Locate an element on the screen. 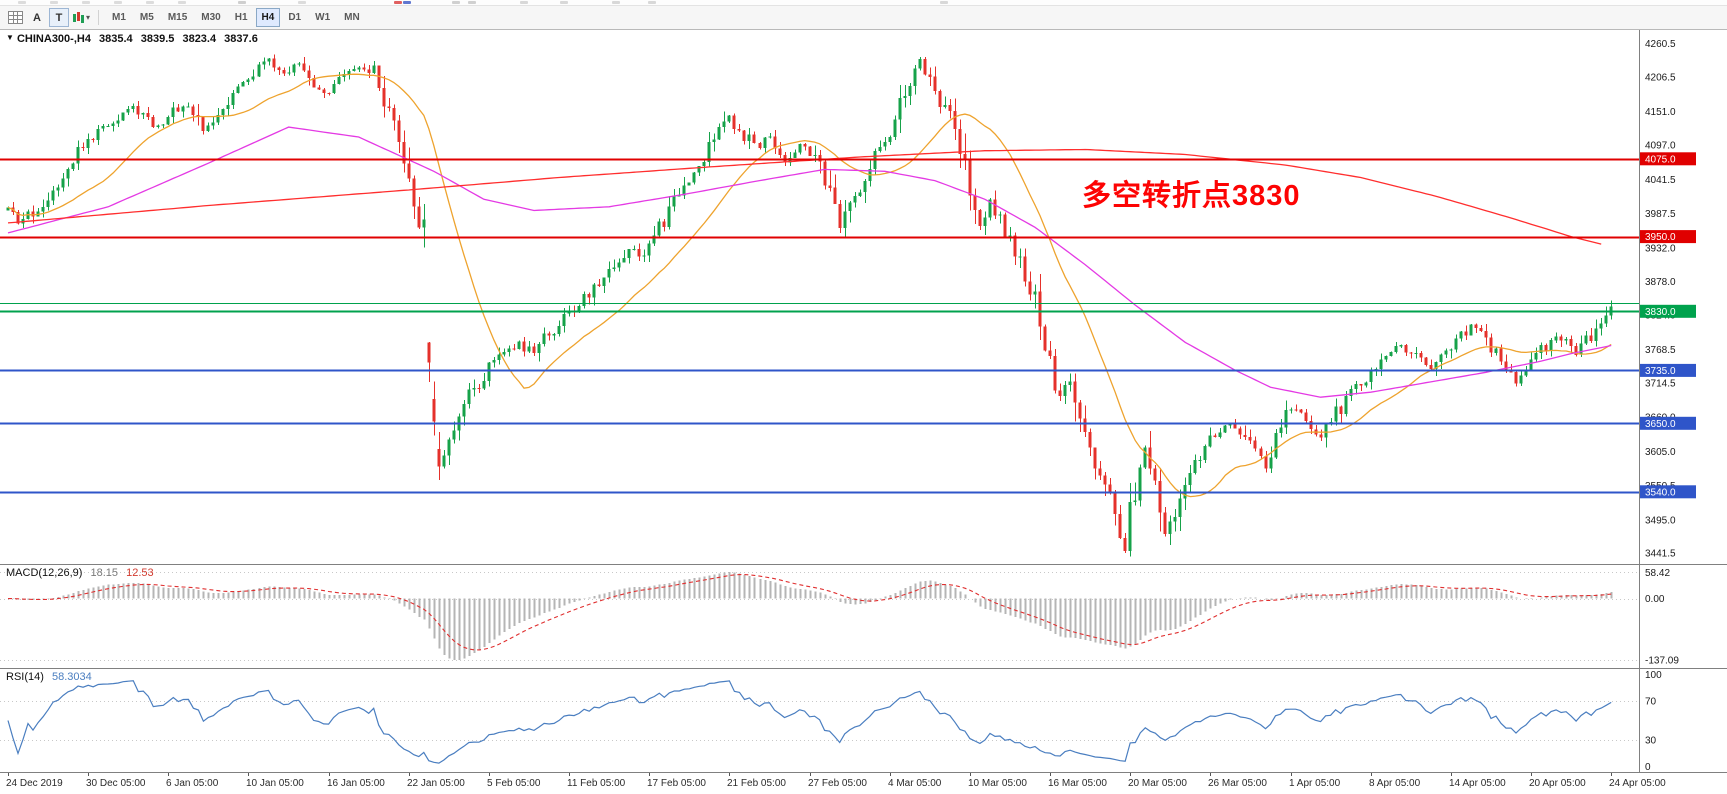  macd-canvas: 58.42 0.00 -137.09 is located at coordinates (863, 616).